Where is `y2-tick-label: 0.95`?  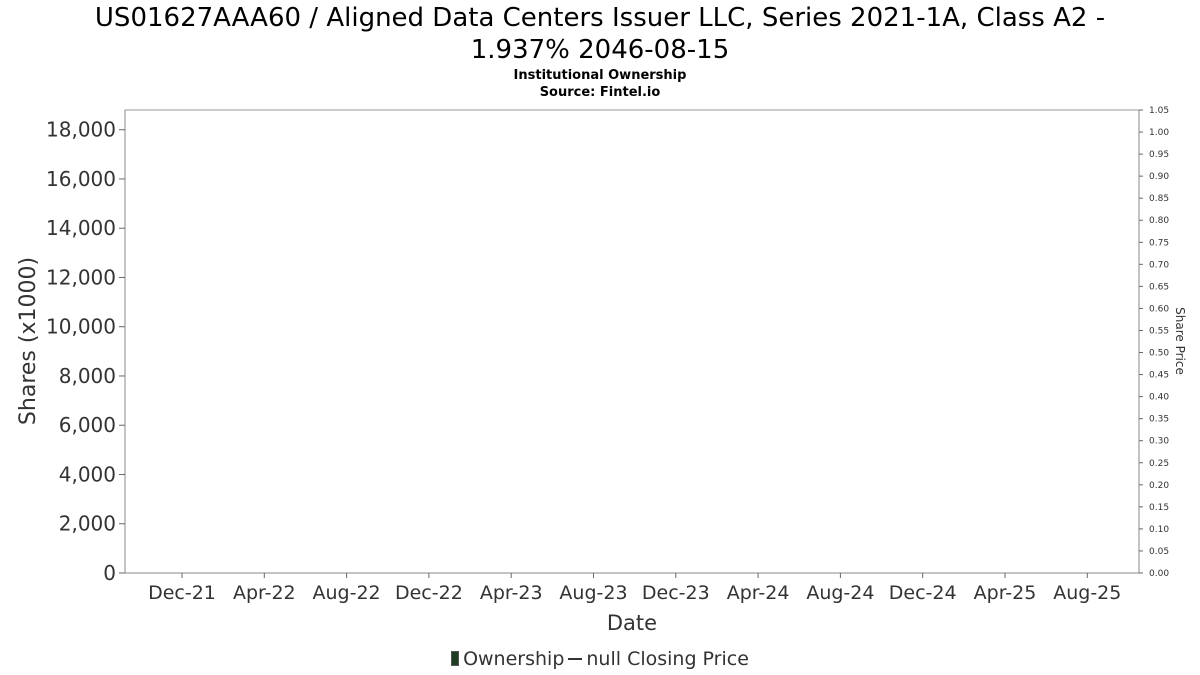
y2-tick-label: 0.95 is located at coordinates (1159, 155).